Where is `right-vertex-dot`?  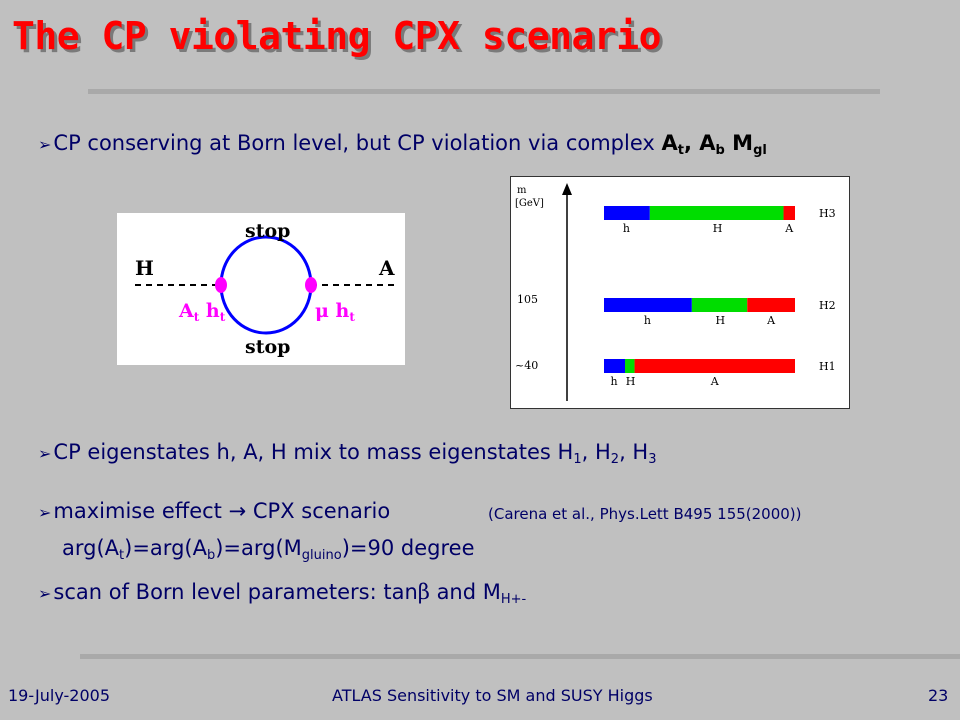
right-vertex-dot is located at coordinates (311, 285).